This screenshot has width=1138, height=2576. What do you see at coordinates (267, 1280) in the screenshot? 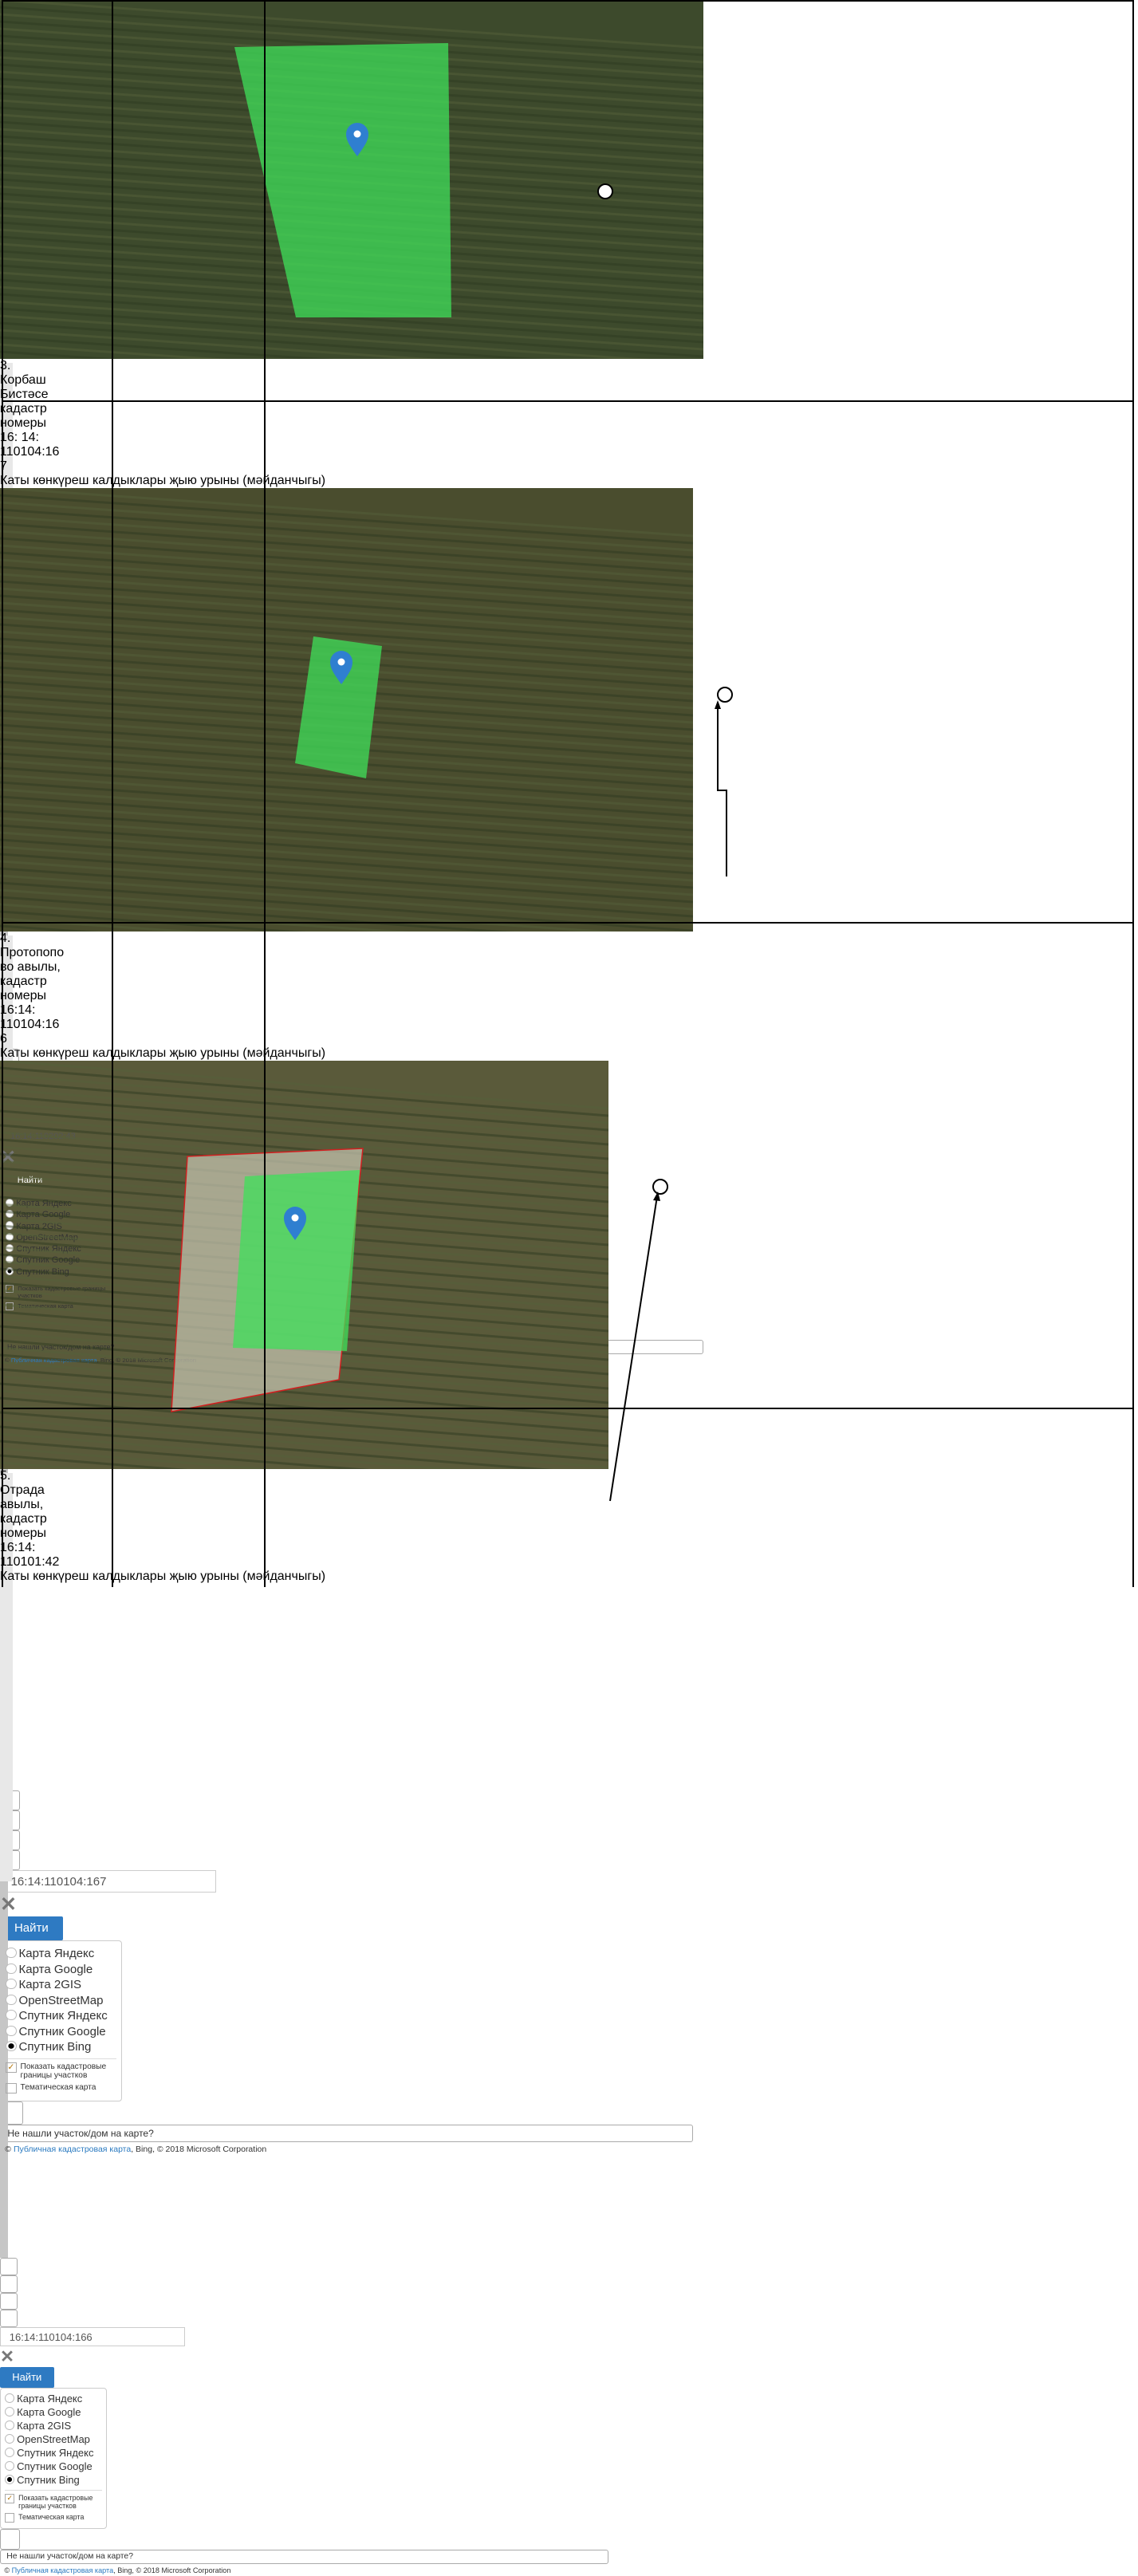
I see `cadastral-border` at bounding box center [267, 1280].